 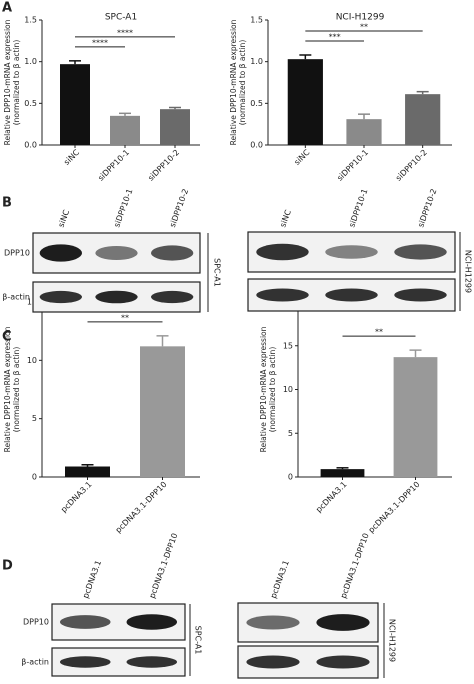 What do you see at coordinates (7, 203) in the screenshot?
I see `panel-label: B` at bounding box center [7, 203].